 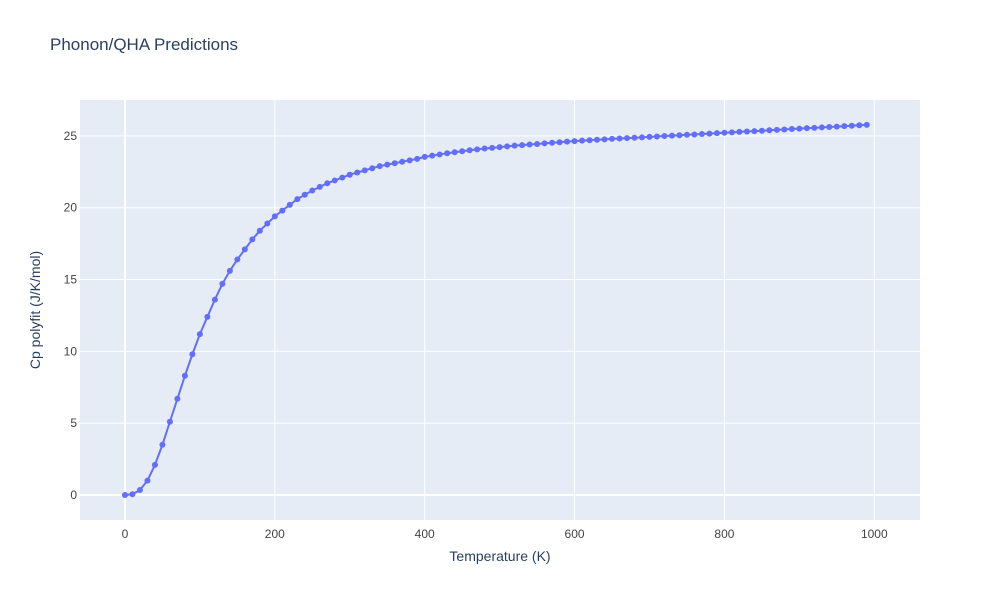 What do you see at coordinates (73, 495) in the screenshot?
I see `y-tick-label: 0` at bounding box center [73, 495].